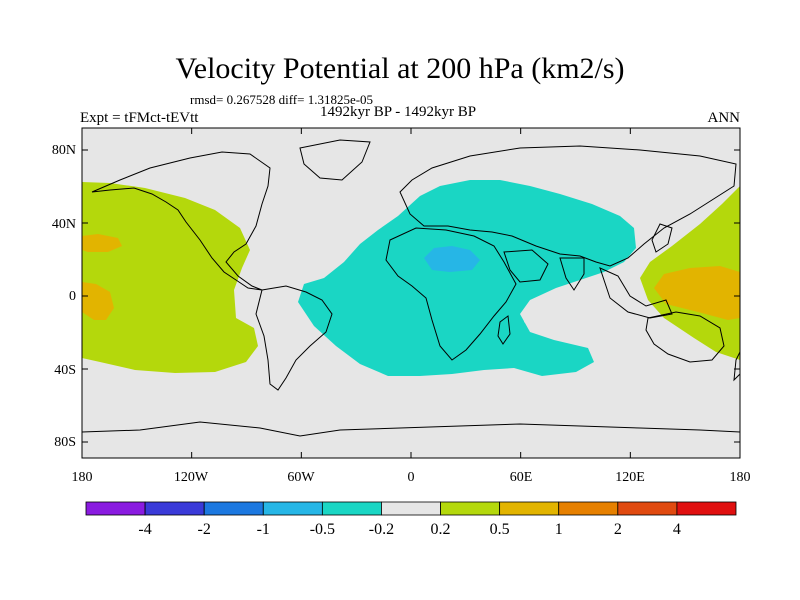 This screenshot has height=600, width=800. Describe the element at coordinates (630, 477) in the screenshot. I see `lon-tick-label: 120E` at that location.